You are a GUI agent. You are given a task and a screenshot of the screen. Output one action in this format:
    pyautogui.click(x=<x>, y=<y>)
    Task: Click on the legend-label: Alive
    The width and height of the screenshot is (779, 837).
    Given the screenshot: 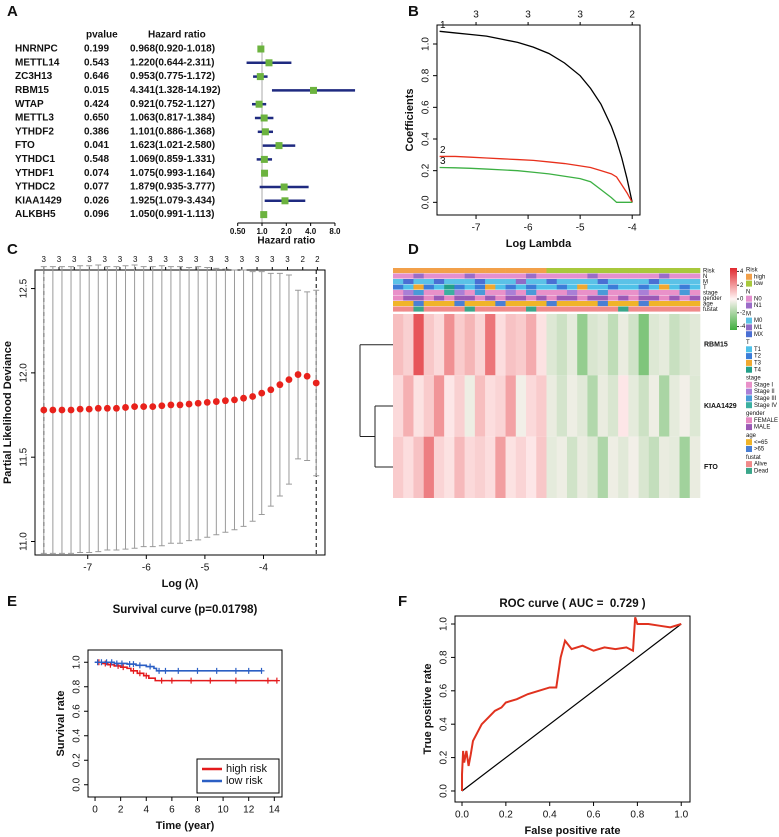 What is the action you would take?
    pyautogui.click(x=761, y=465)
    